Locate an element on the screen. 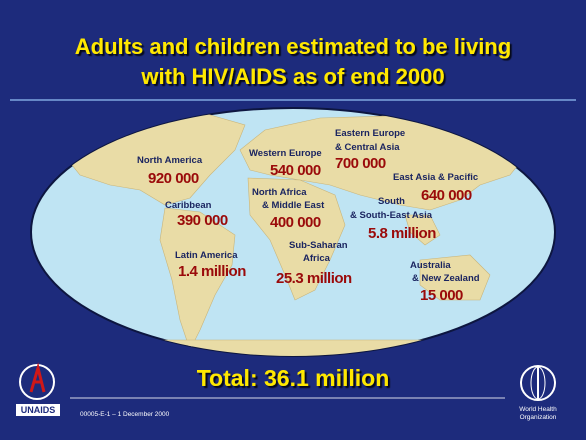  region-name: & Central Asia is located at coordinates (367, 147).